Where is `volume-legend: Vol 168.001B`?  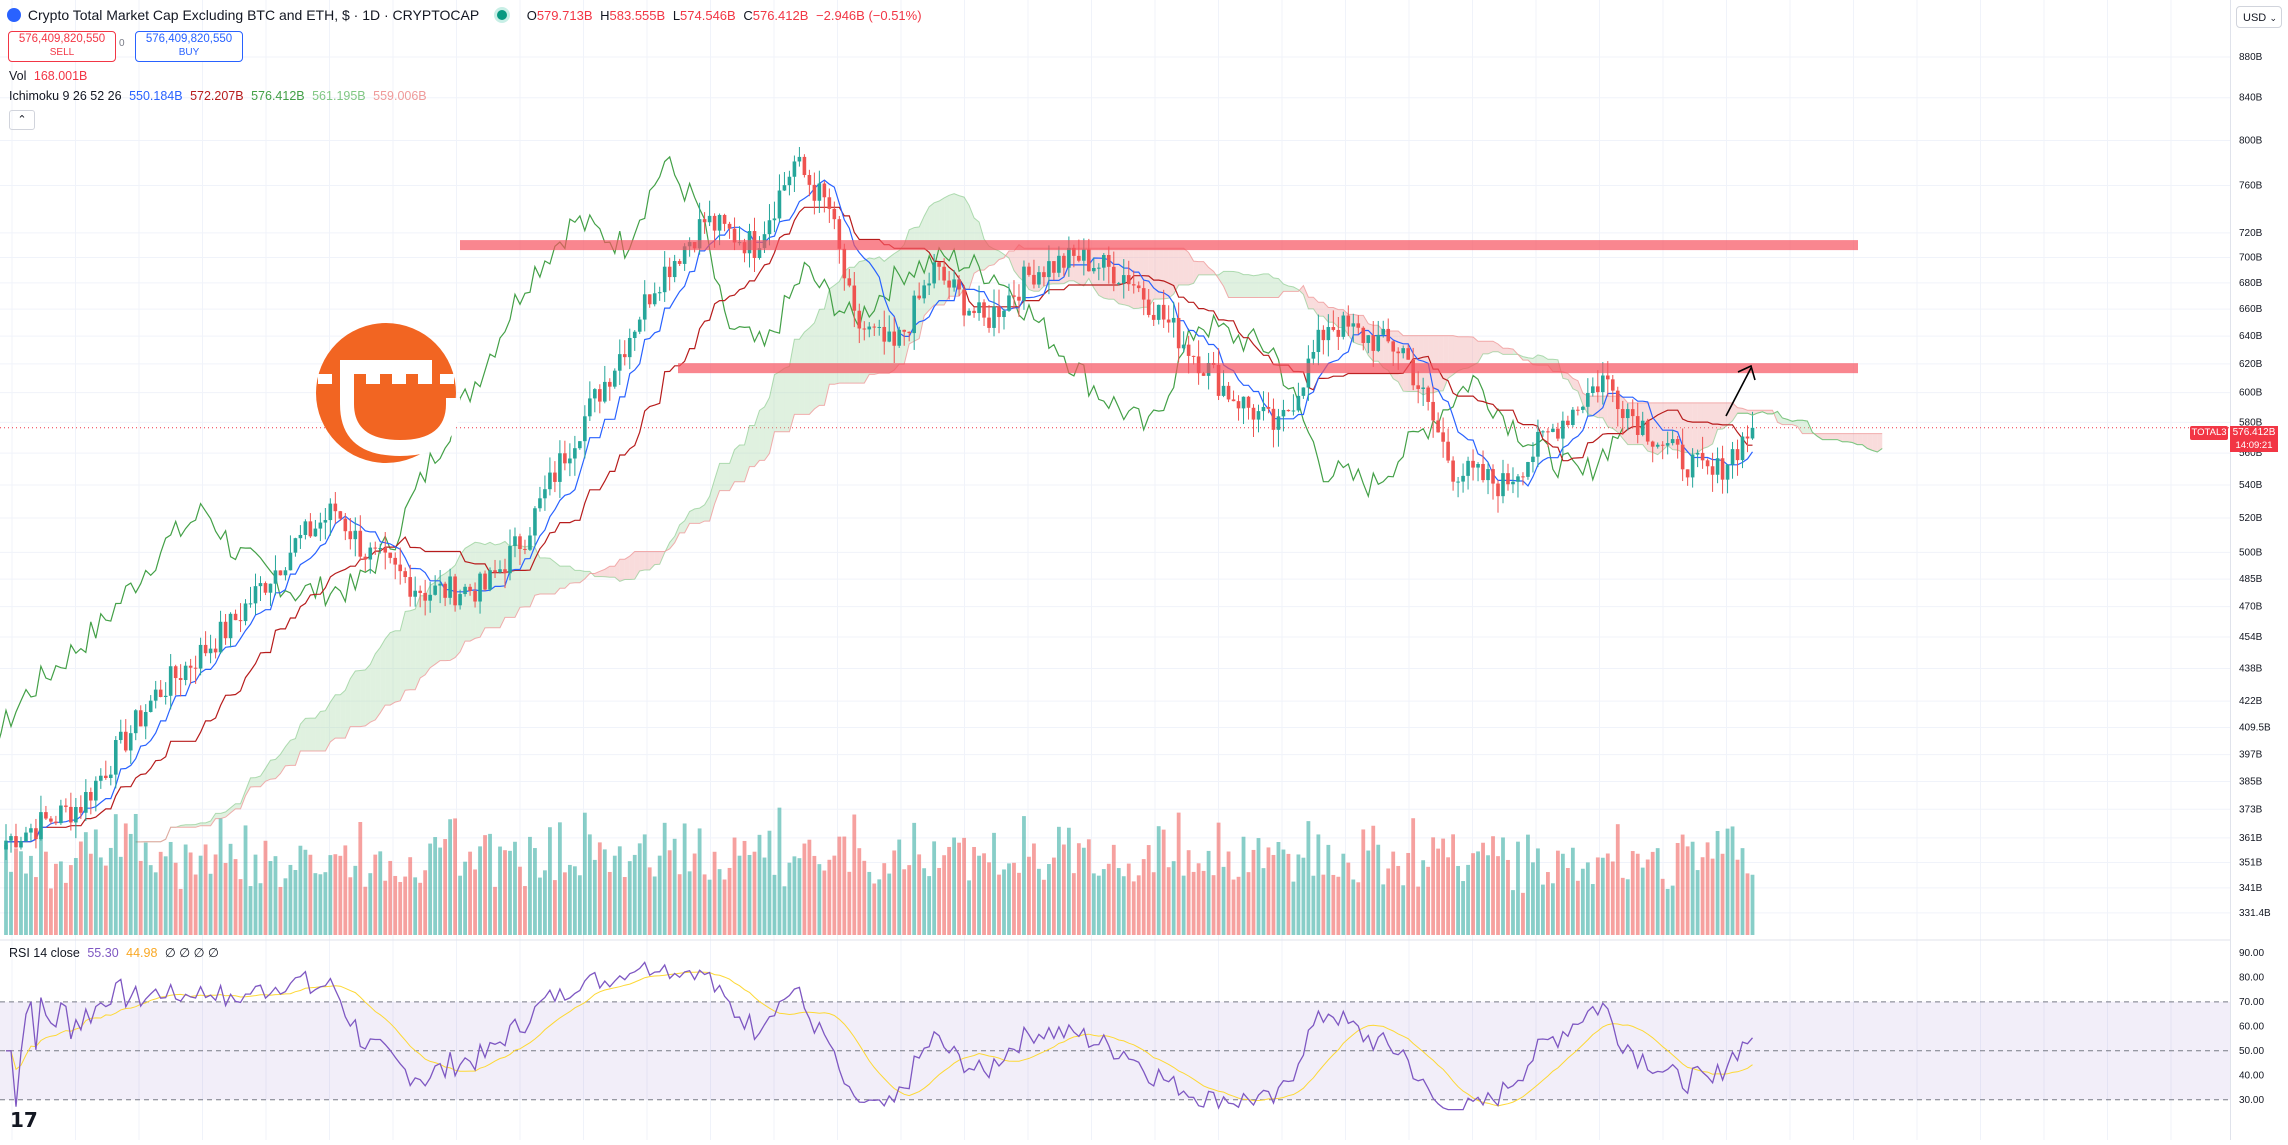
volume-legend: Vol 168.001B is located at coordinates (48, 76).